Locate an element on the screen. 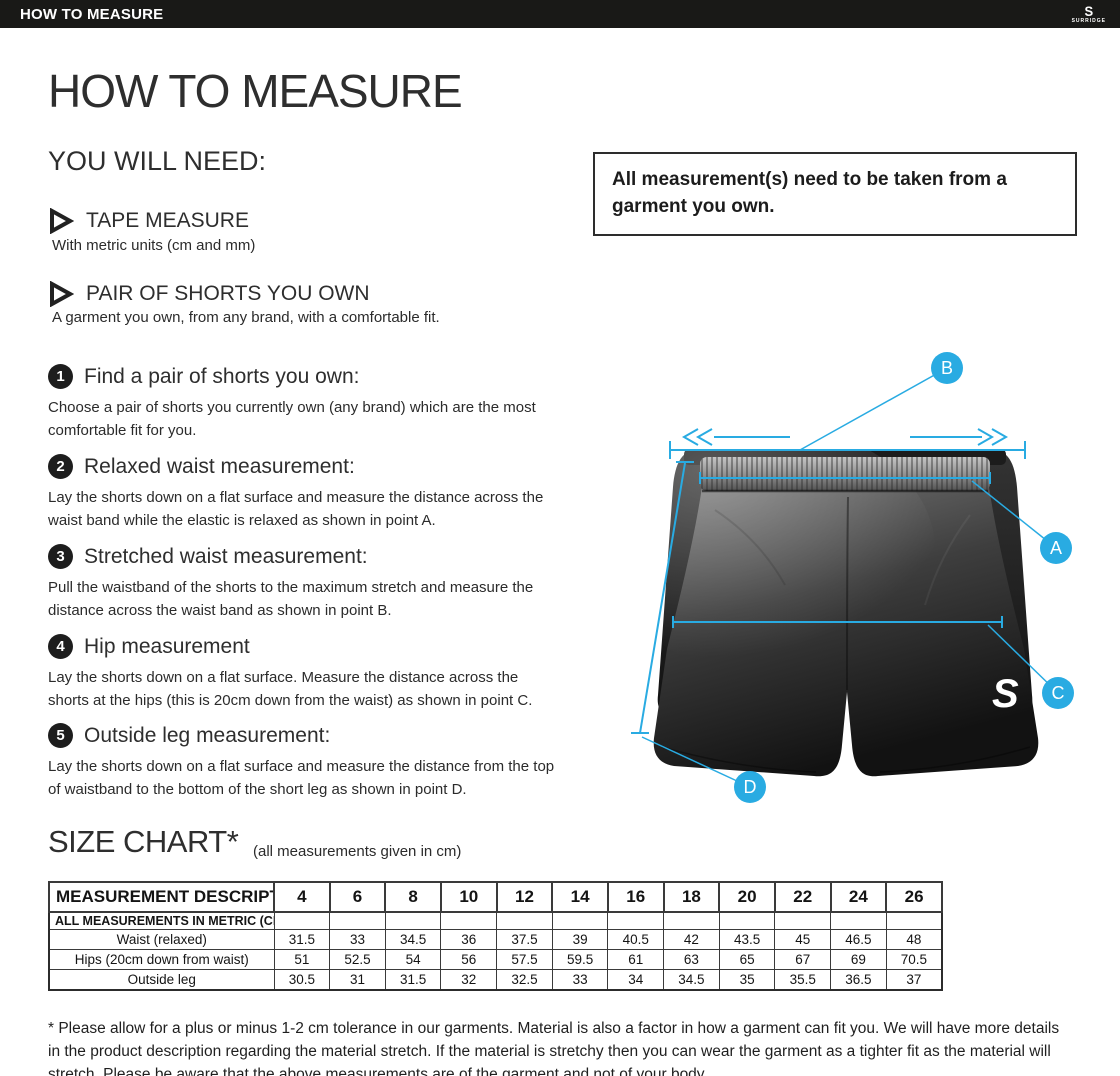 The image size is (1120, 1076). size-chart-cell: 42 is located at coordinates (691, 939).